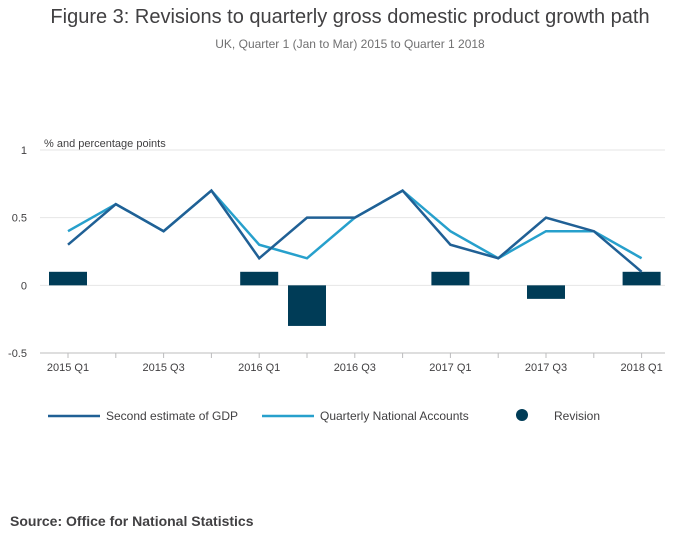 This screenshot has height=549, width=700. Describe the element at coordinates (394, 416) in the screenshot. I see `legend-label: Quarterly National Accounts` at that location.